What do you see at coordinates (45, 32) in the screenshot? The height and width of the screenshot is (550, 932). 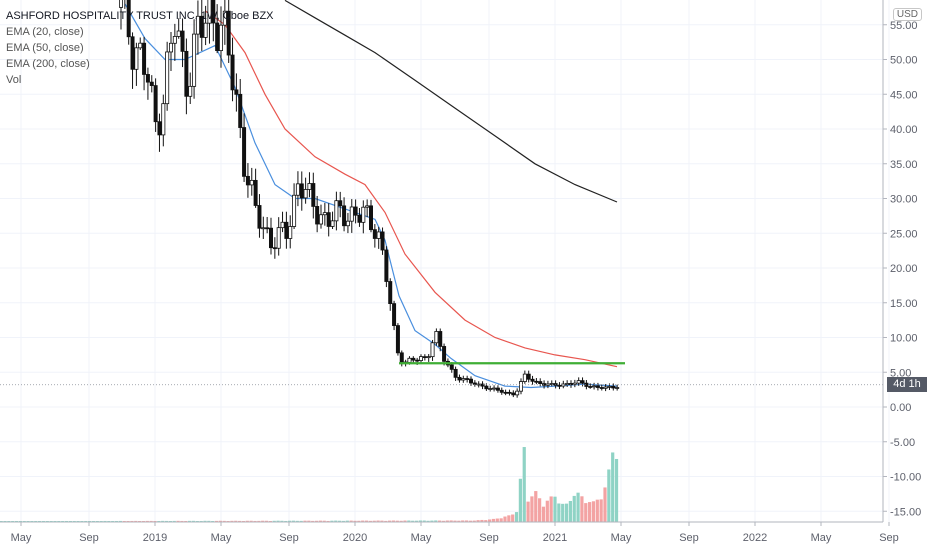 I see `indicator-ema20: EMA (20, close)` at bounding box center [45, 32].